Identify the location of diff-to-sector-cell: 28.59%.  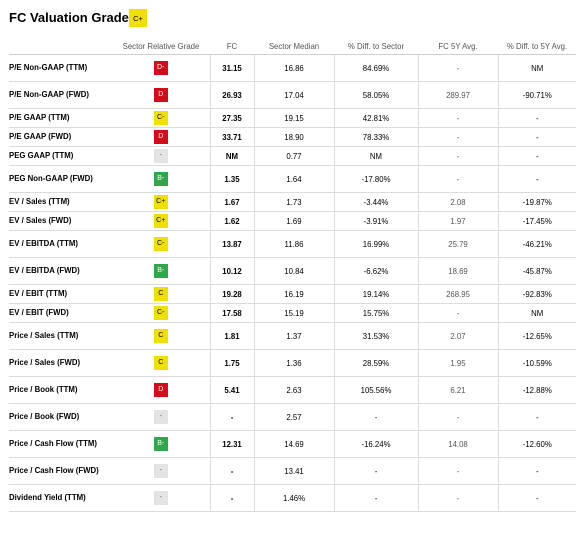
(375, 363).